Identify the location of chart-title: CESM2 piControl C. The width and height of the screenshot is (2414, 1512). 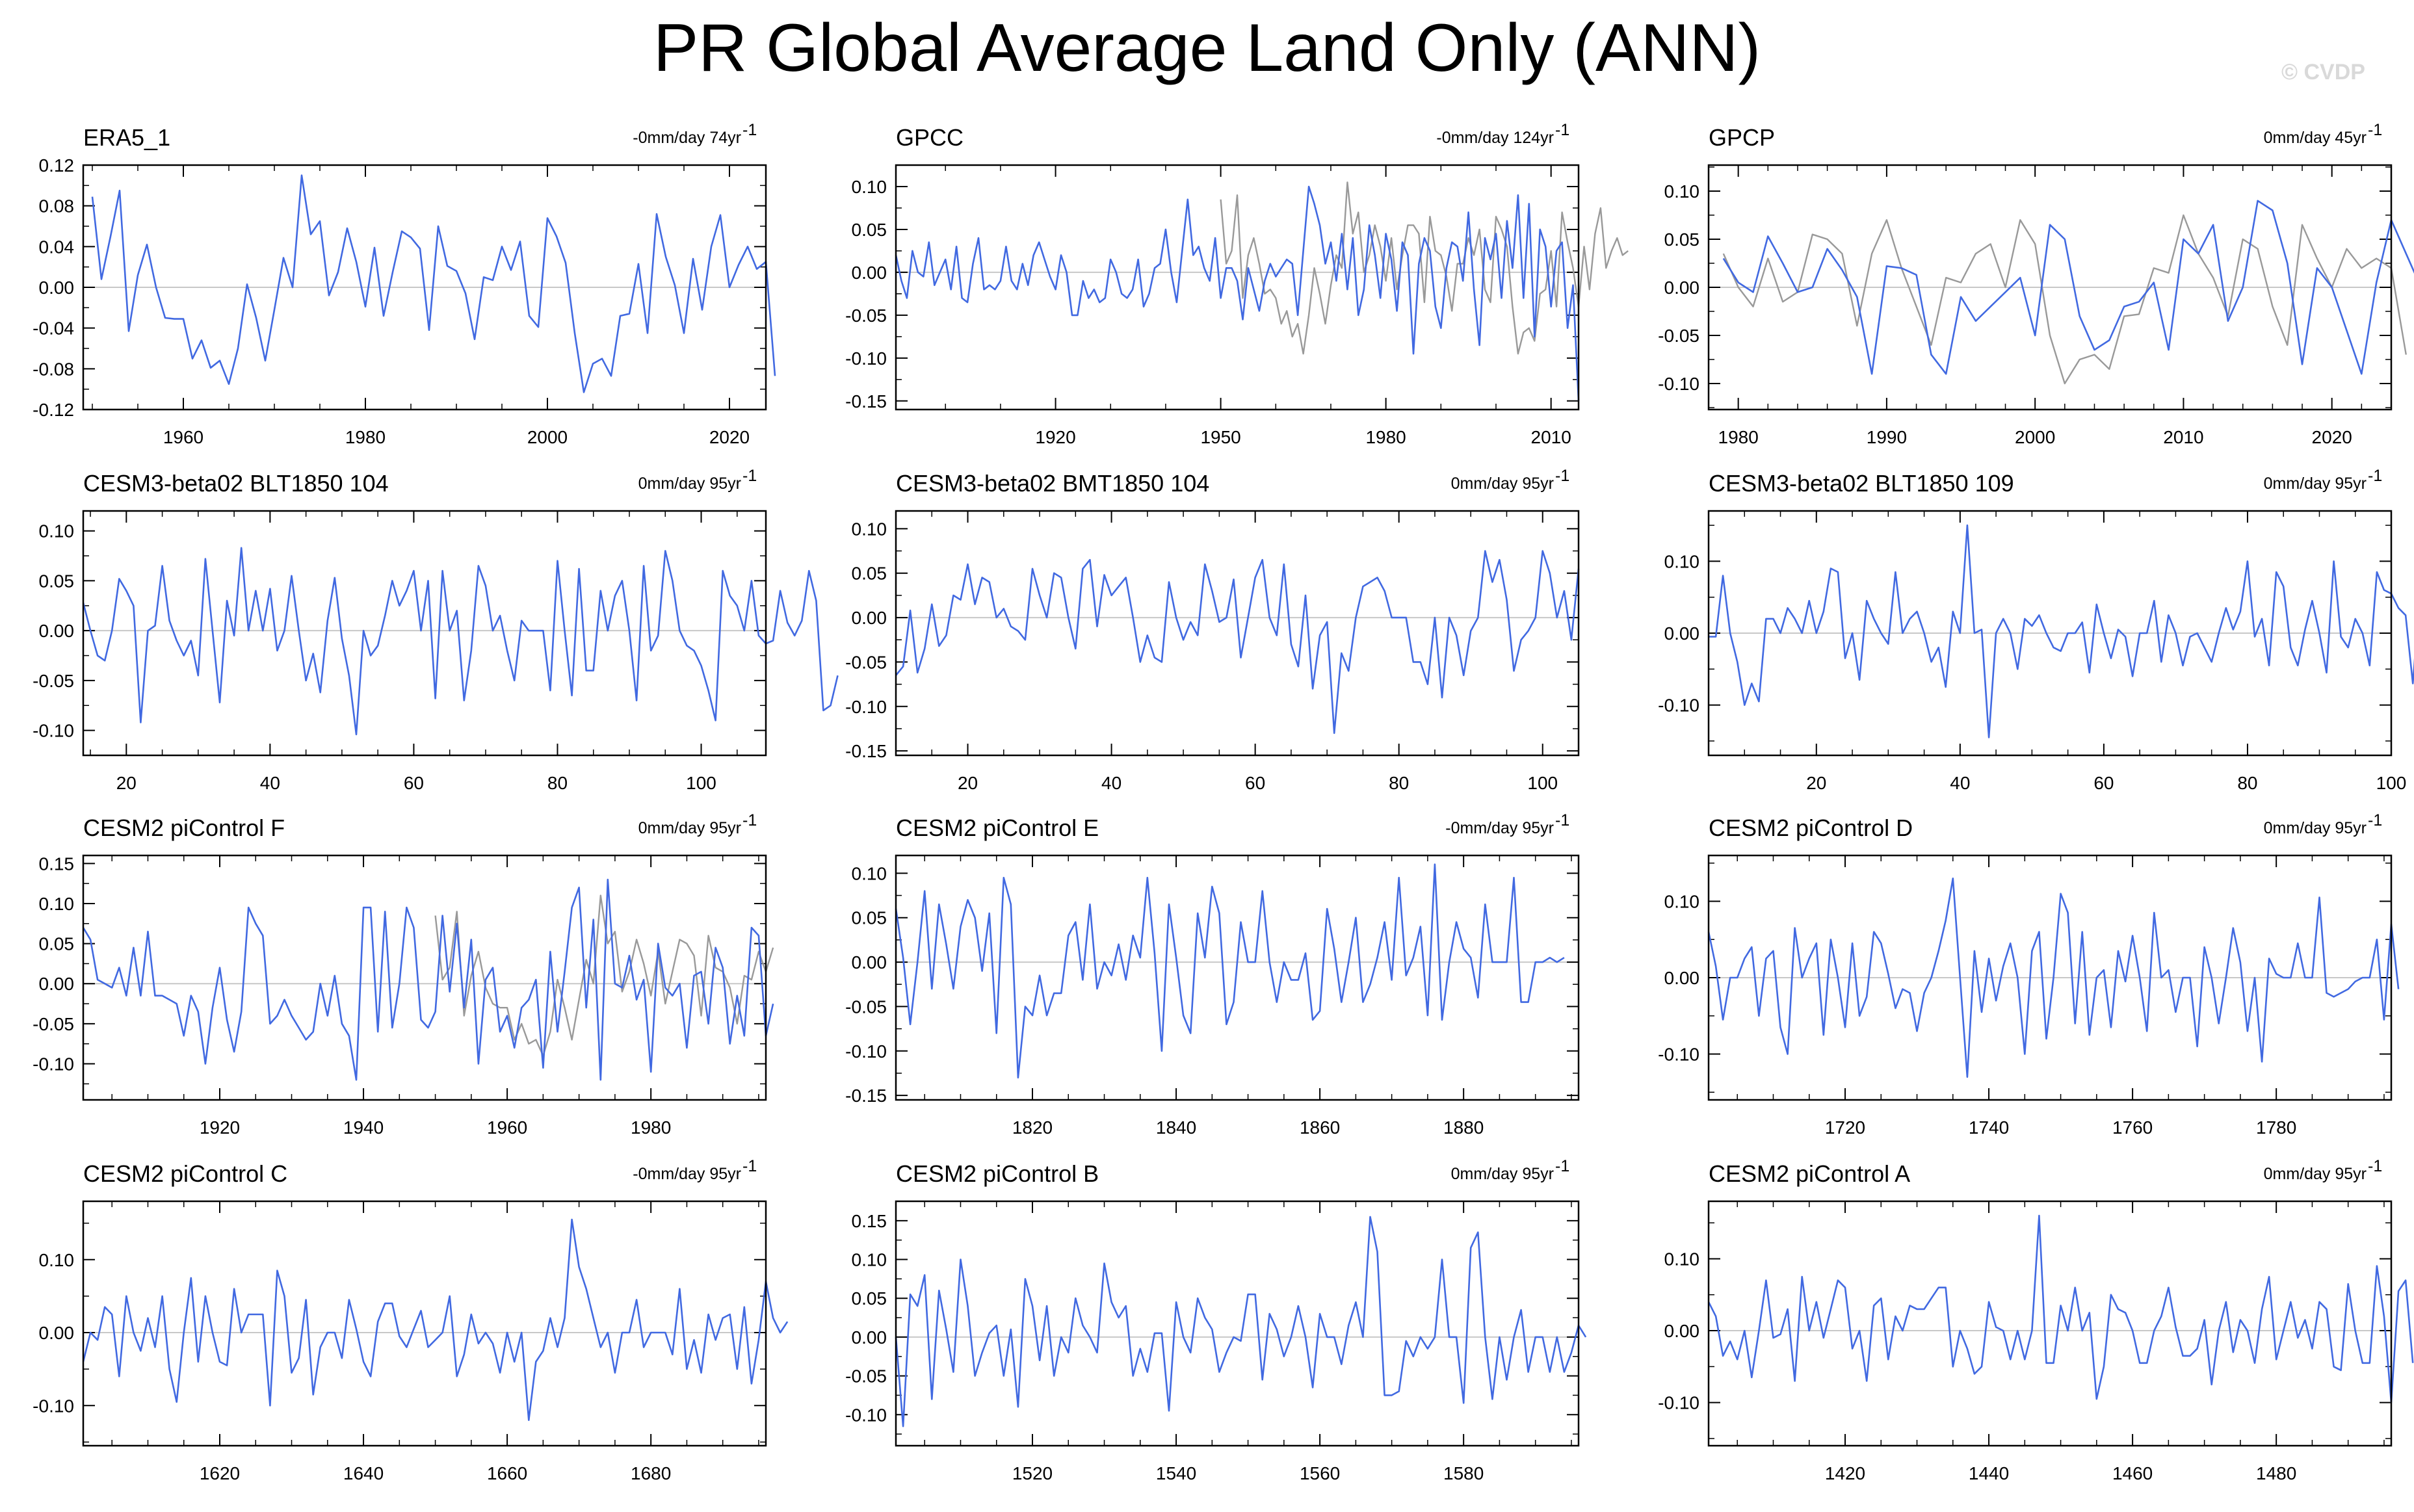
(185, 1173).